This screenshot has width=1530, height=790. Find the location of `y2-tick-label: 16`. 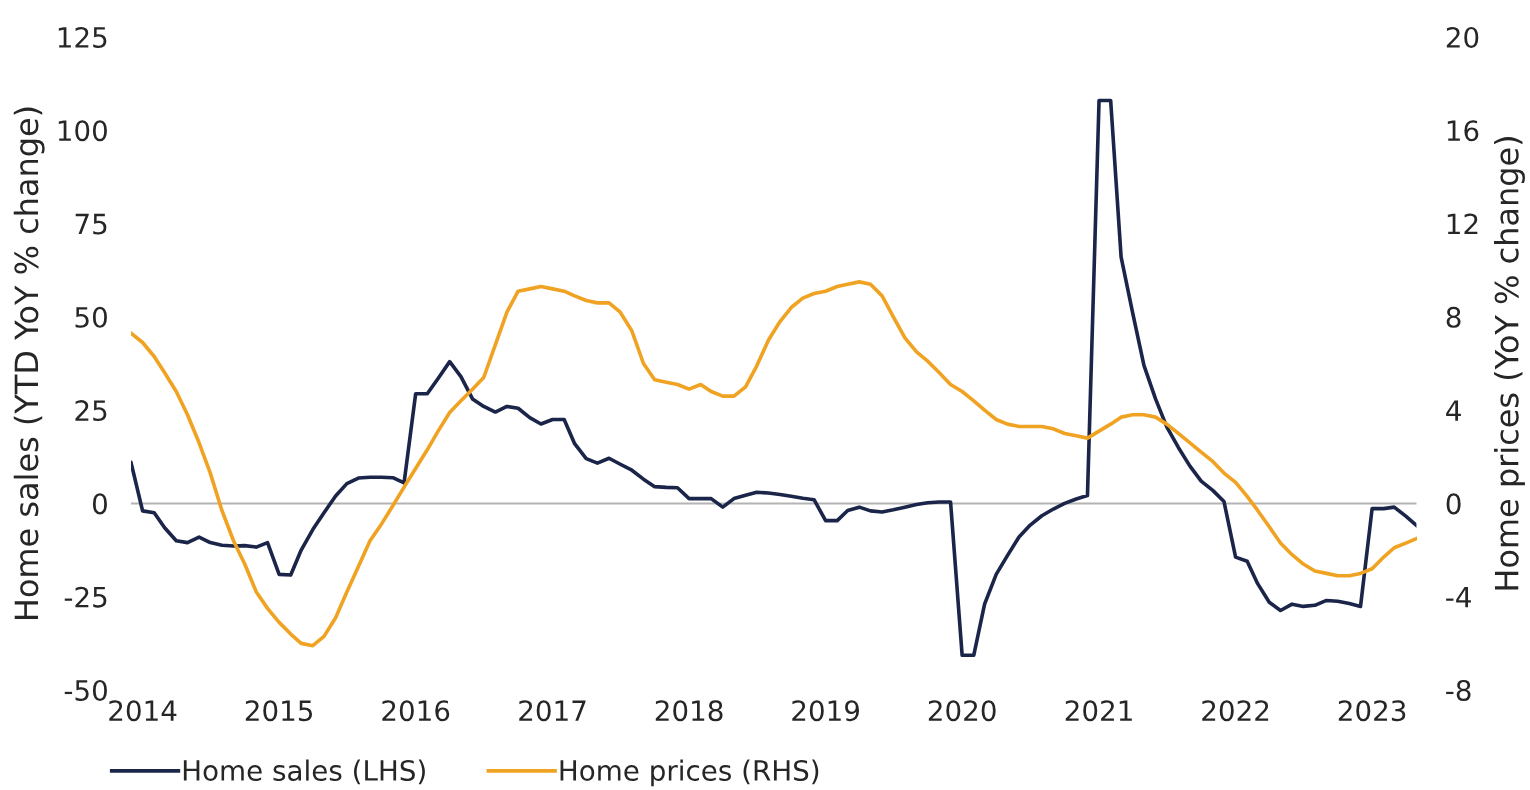

y2-tick-label: 16 is located at coordinates (1463, 131).